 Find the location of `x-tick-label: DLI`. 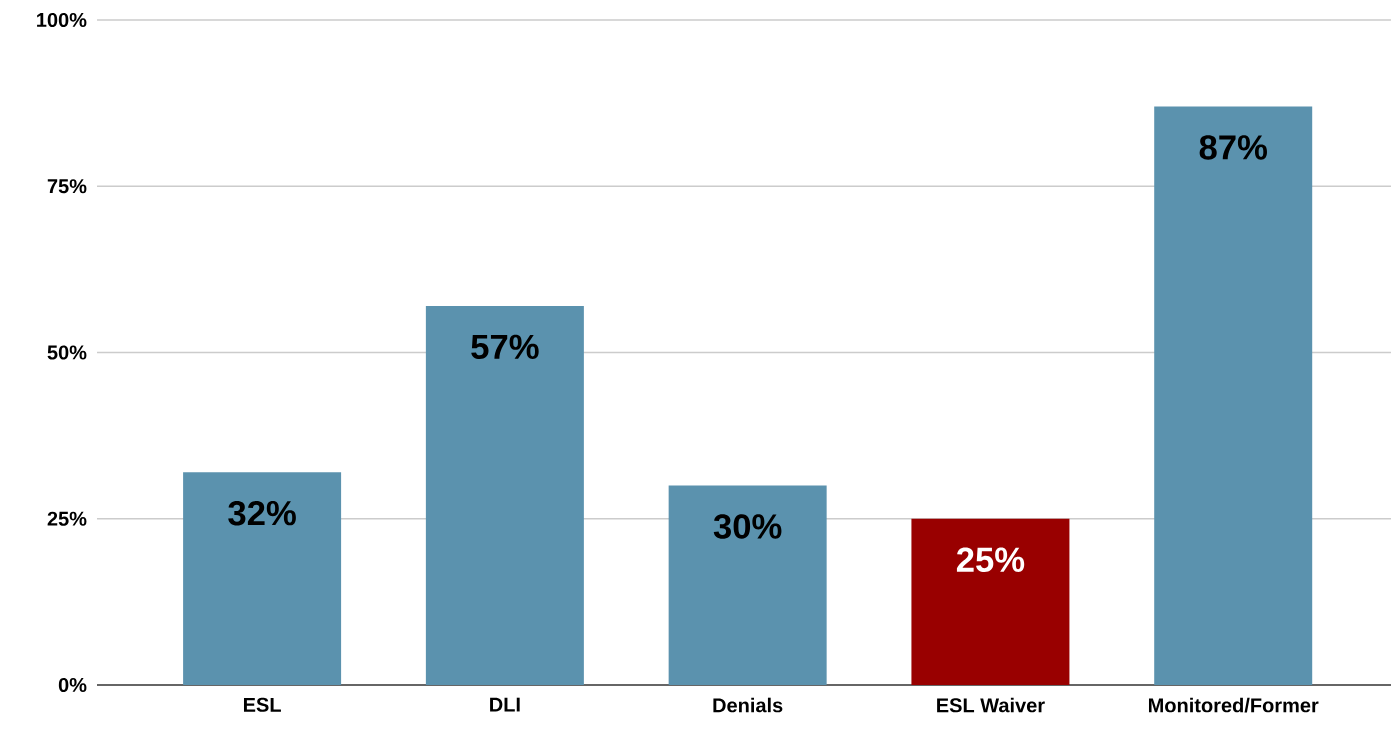

x-tick-label: DLI is located at coordinates (505, 704).